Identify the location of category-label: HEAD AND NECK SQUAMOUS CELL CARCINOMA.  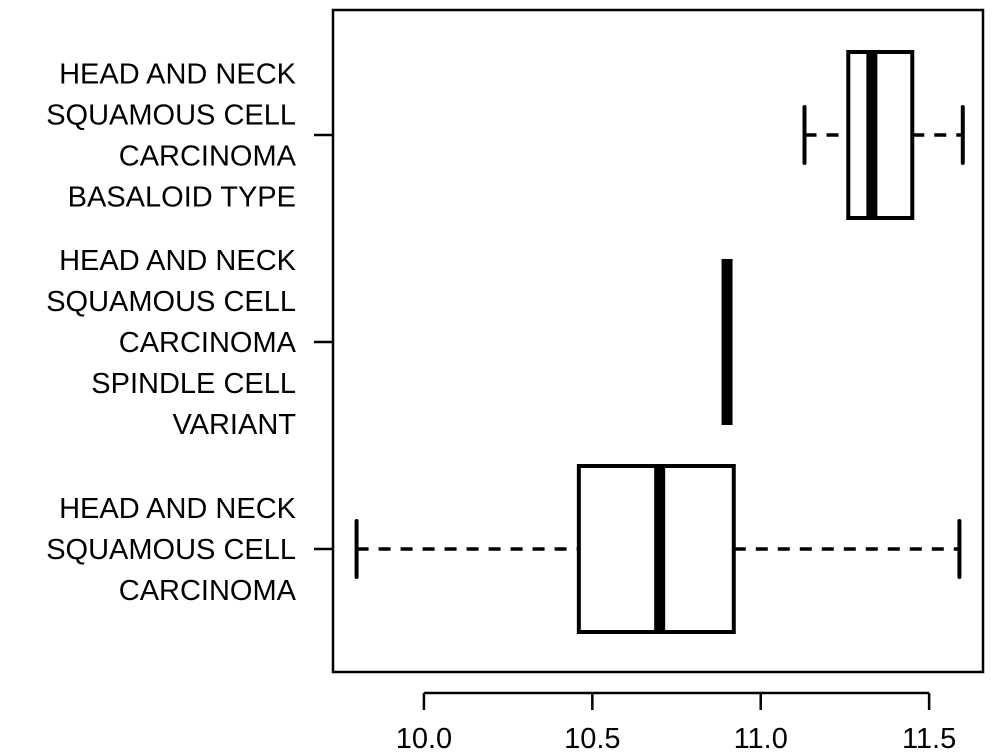
(171, 550).